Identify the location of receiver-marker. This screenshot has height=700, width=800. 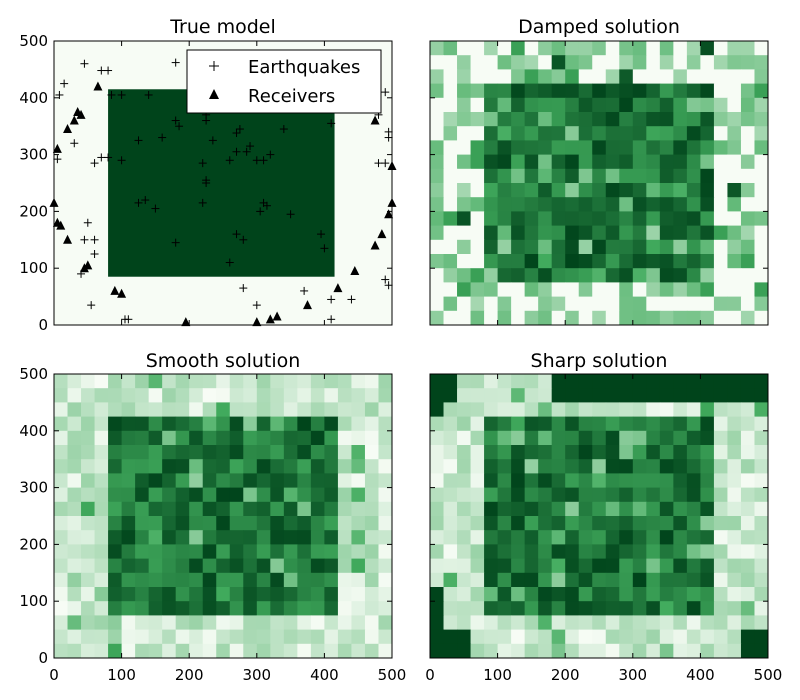
(355, 271).